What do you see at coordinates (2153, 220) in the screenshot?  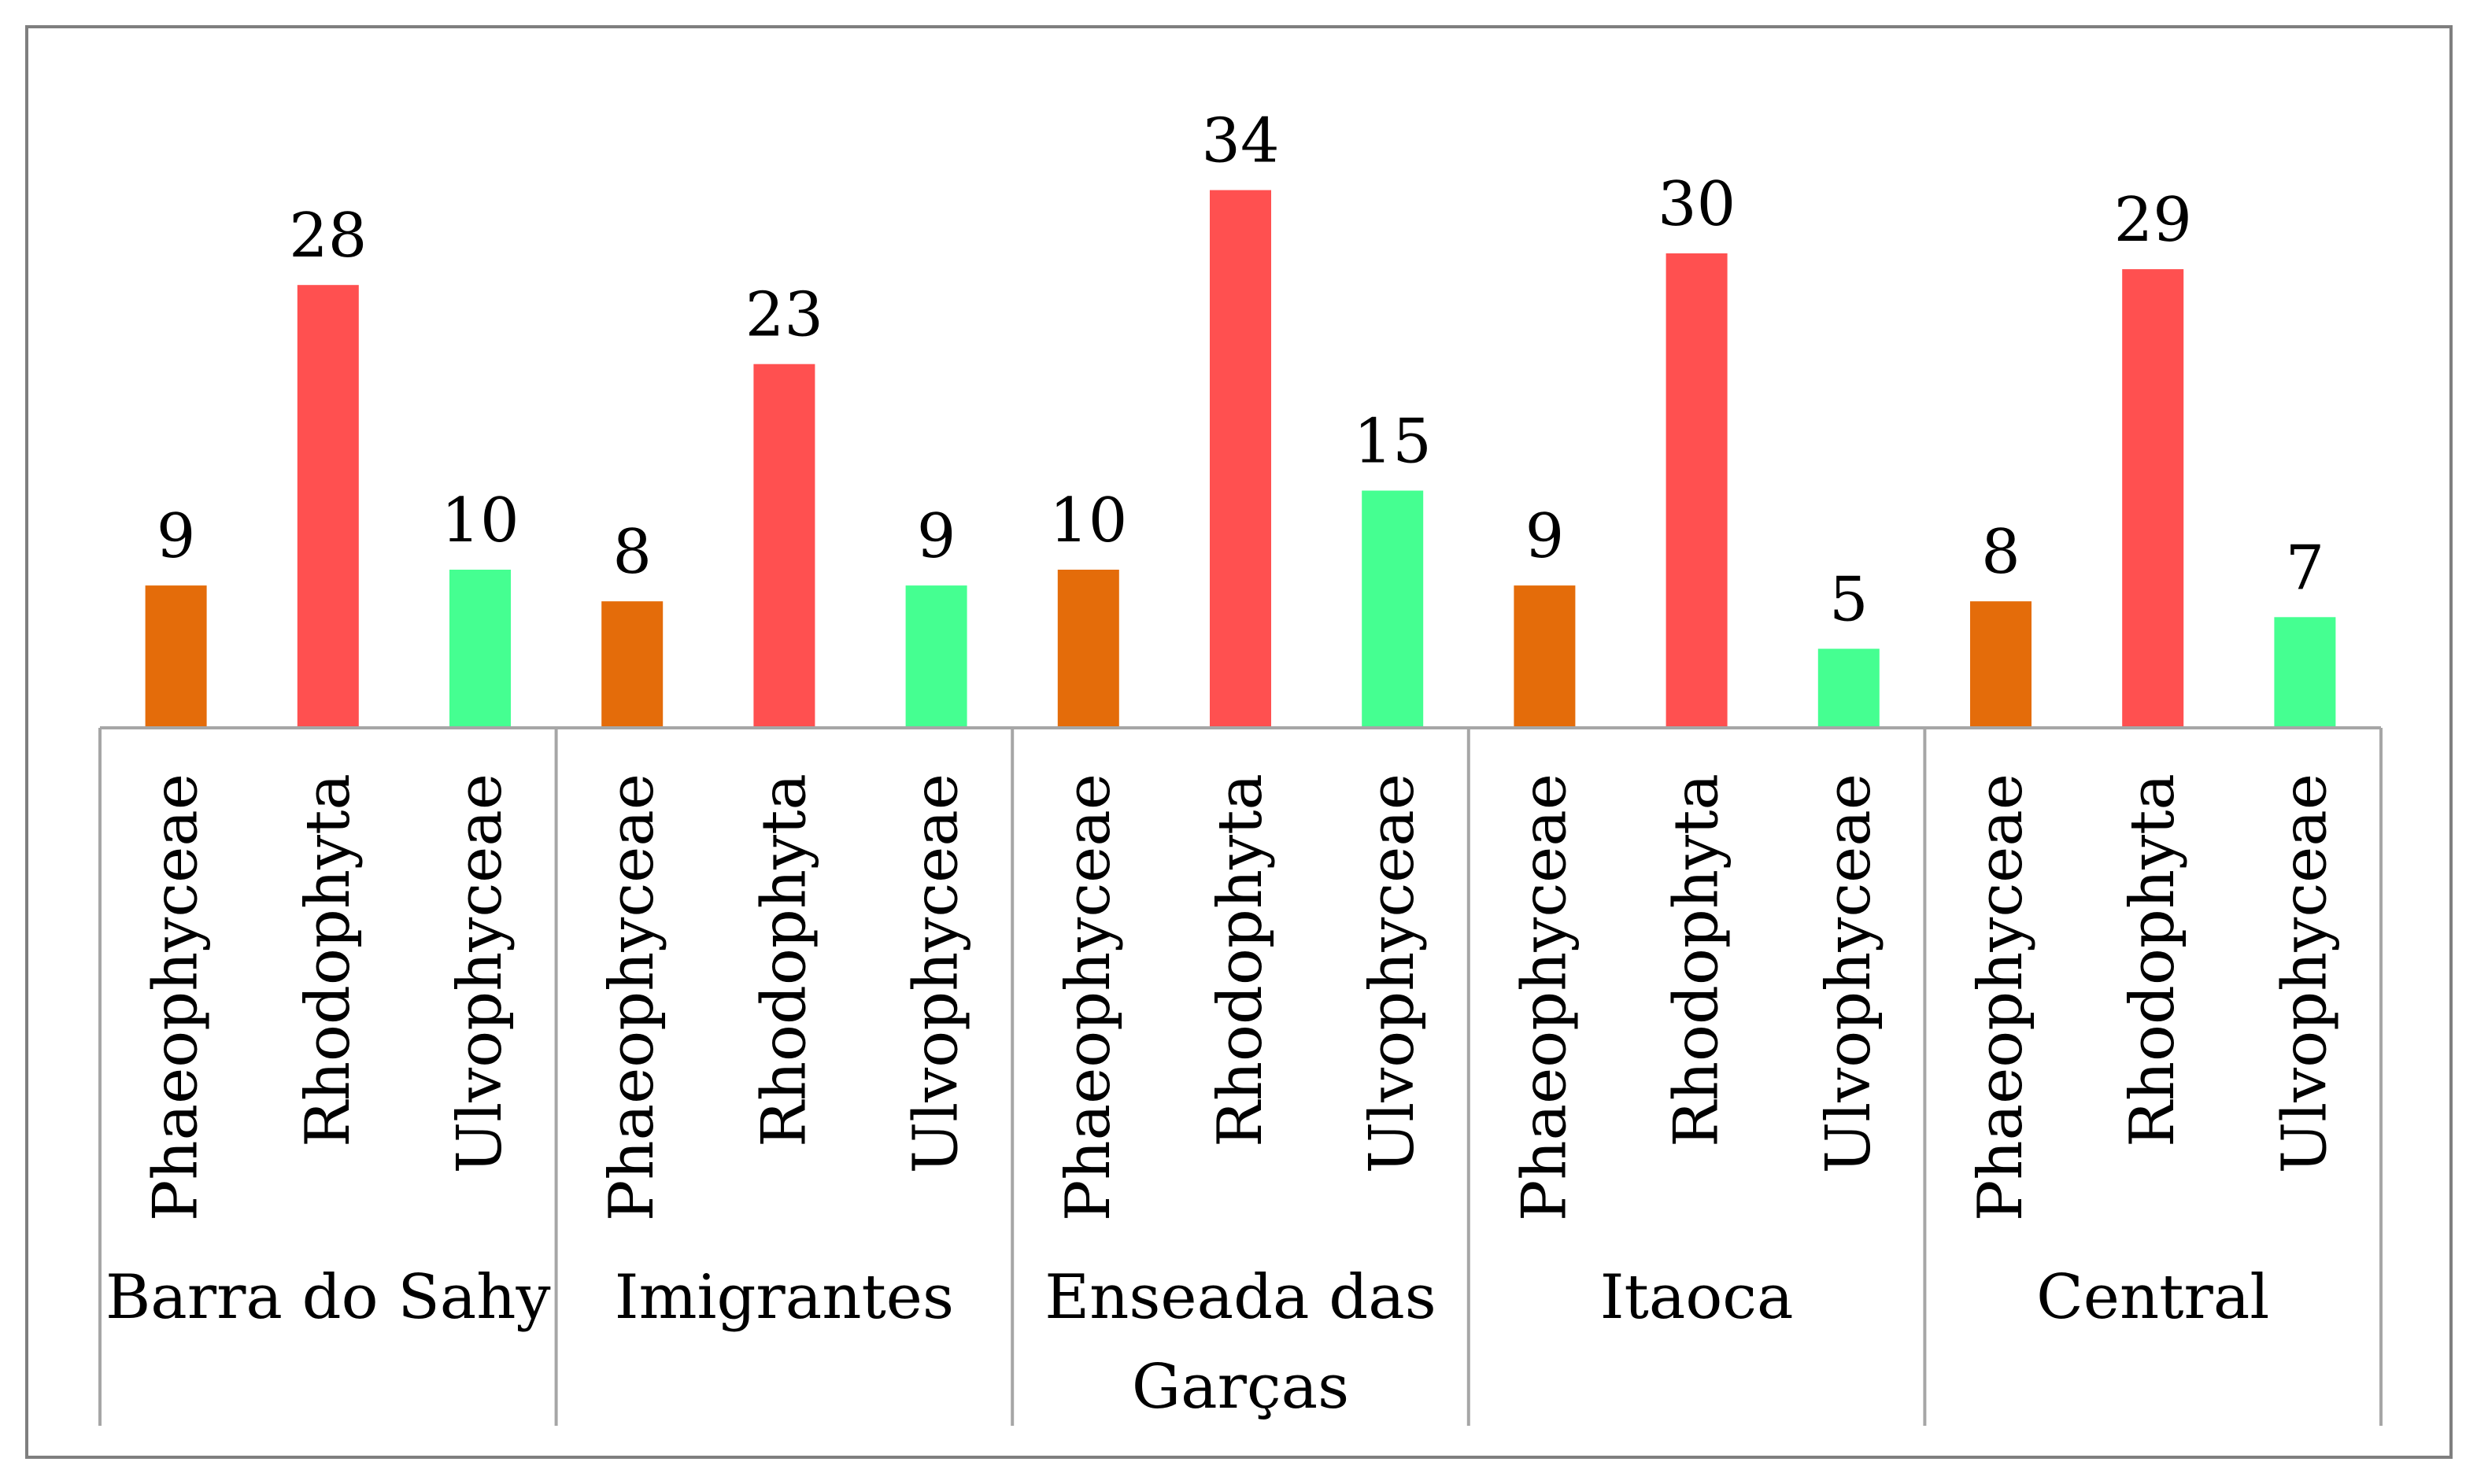 I see `data-label-central-rhodophyta: 29` at bounding box center [2153, 220].